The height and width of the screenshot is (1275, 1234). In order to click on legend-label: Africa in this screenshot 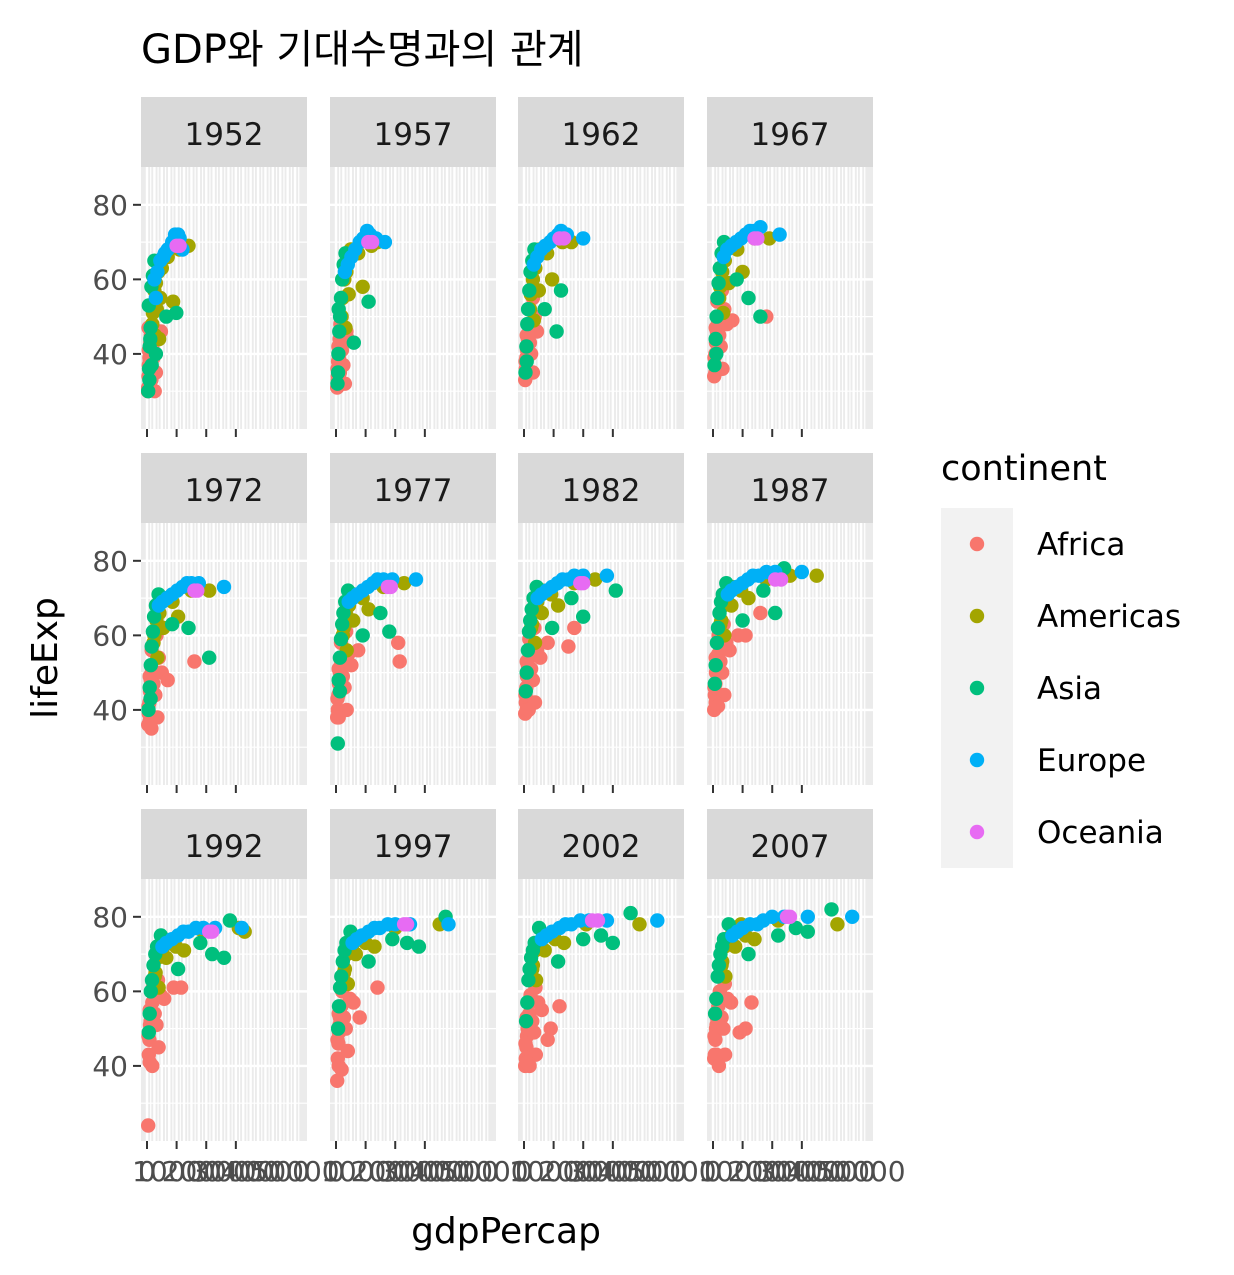, I will do `click(1081, 545)`.